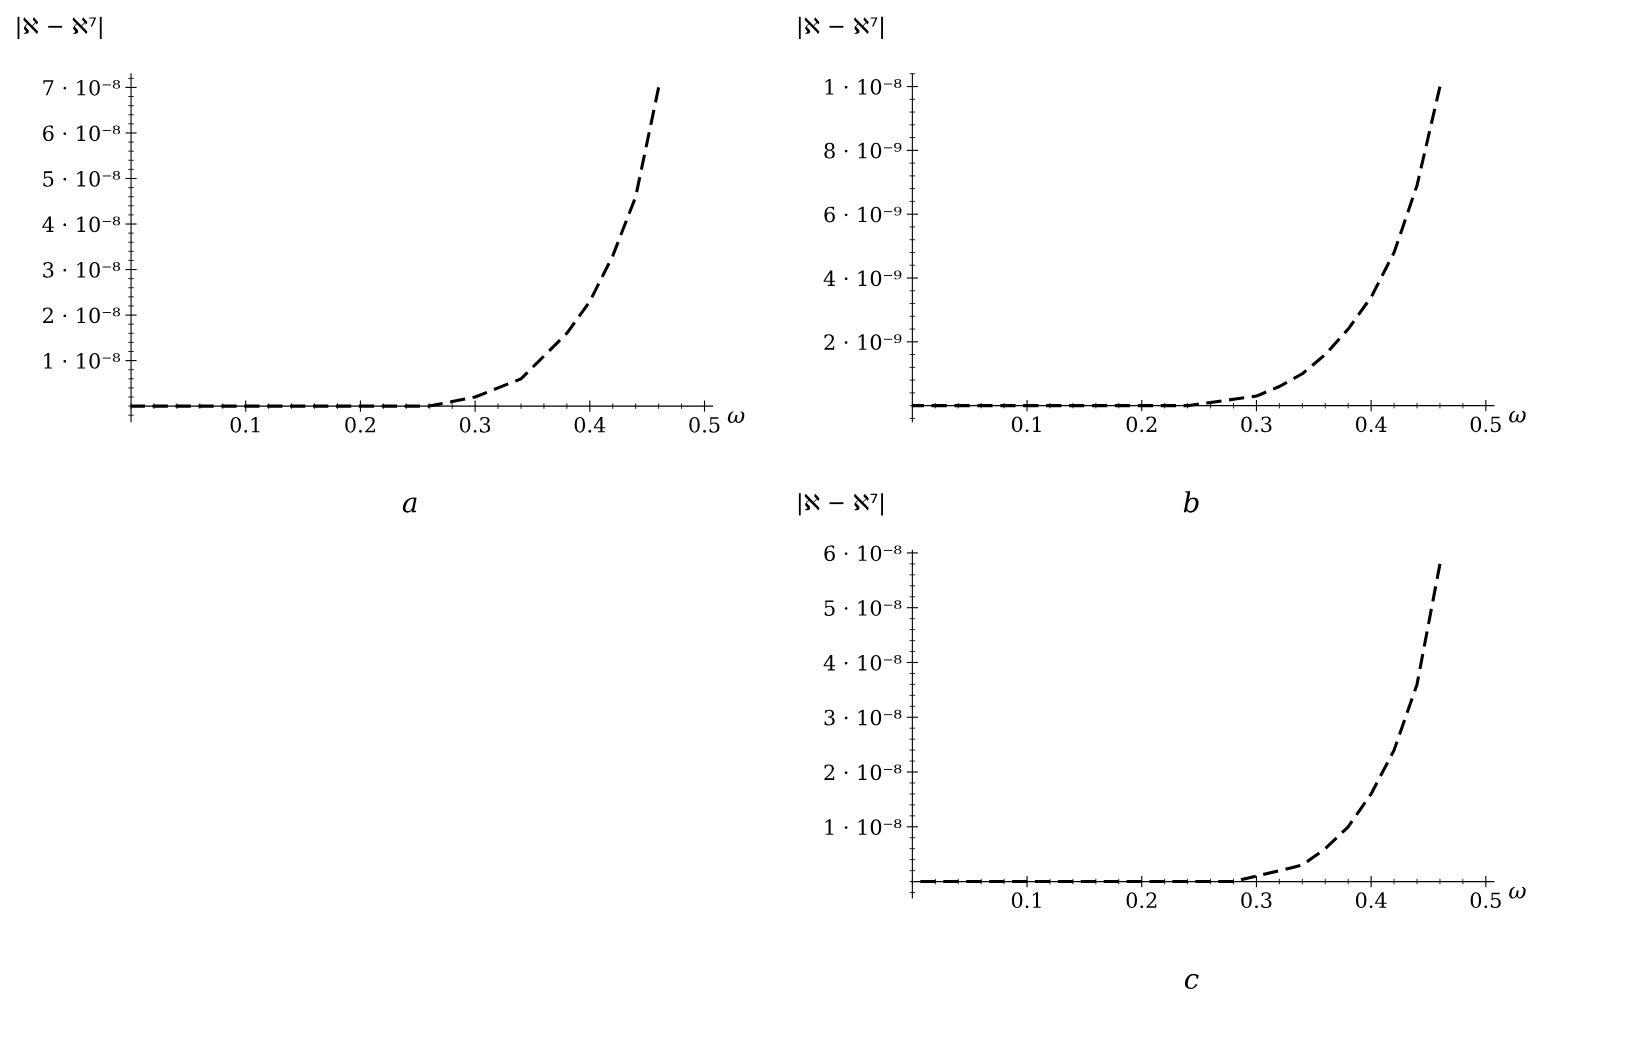  Describe the element at coordinates (862, 278) in the screenshot. I see `y-tick-label: 4 · 10⁻⁹` at that location.